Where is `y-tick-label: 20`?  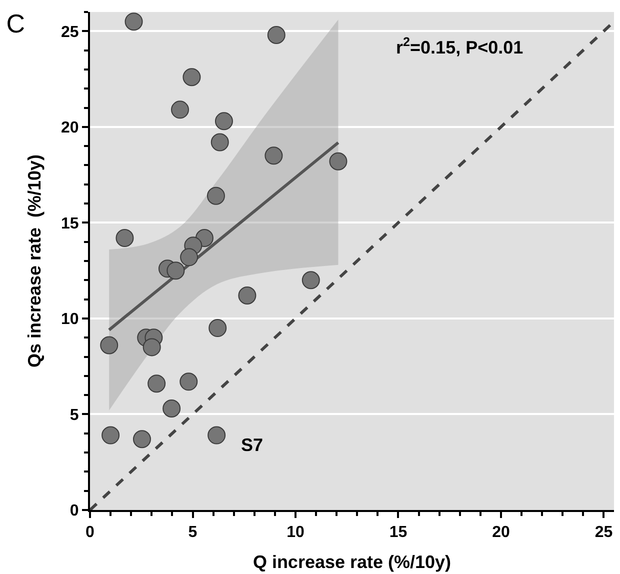
y-tick-label: 20 is located at coordinates (70, 128).